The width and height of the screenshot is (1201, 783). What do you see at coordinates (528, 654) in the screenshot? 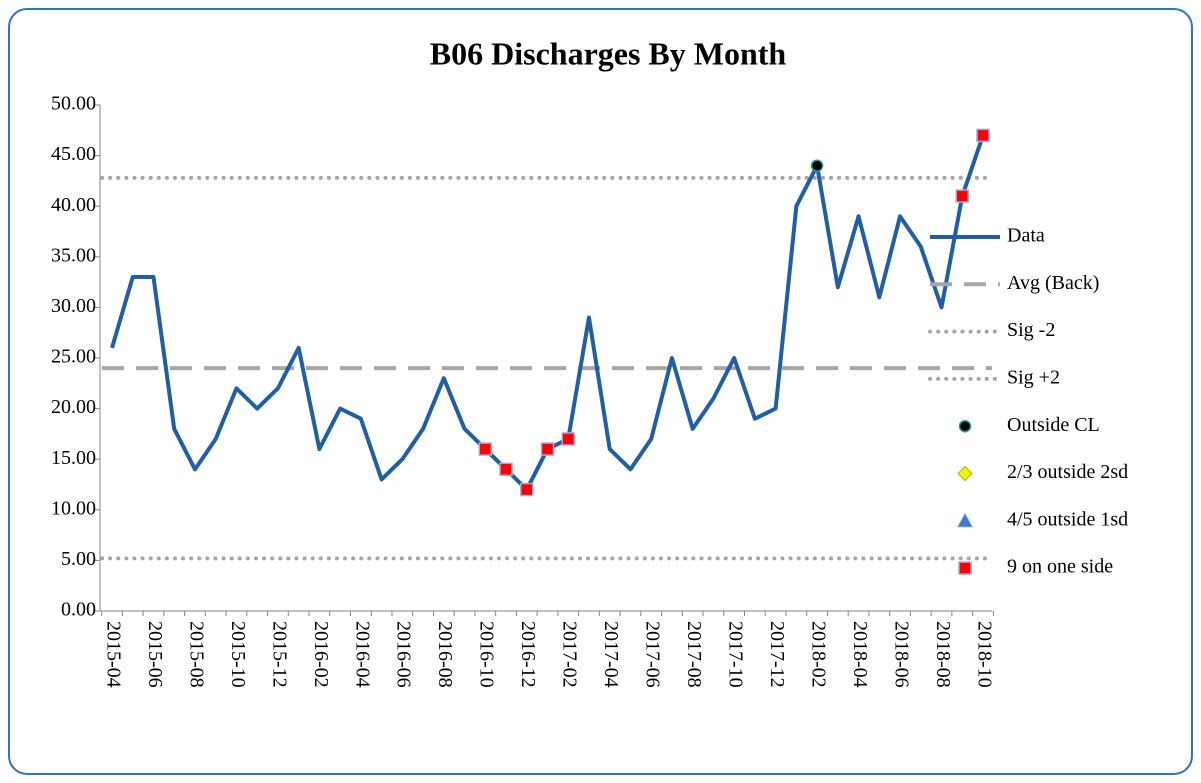
I see `x-tick-label: 2016-12` at bounding box center [528, 654].